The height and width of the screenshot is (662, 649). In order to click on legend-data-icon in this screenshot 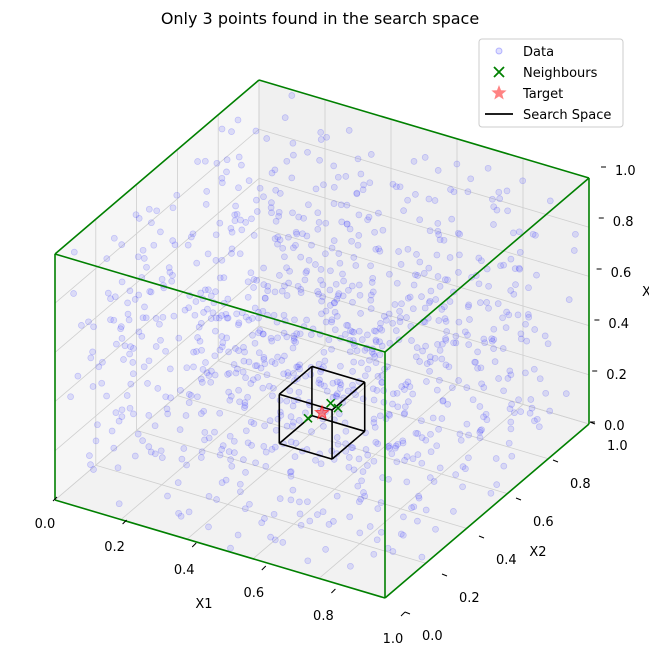, I will do `click(499, 51)`.